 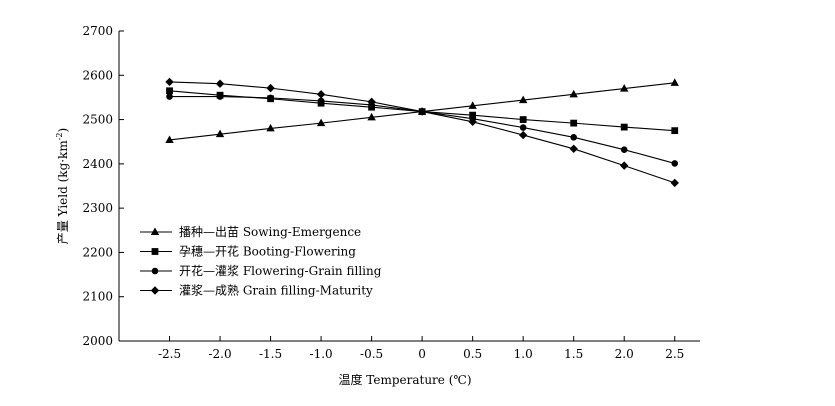 I want to click on x-tick-label: 0, so click(x=422, y=354).